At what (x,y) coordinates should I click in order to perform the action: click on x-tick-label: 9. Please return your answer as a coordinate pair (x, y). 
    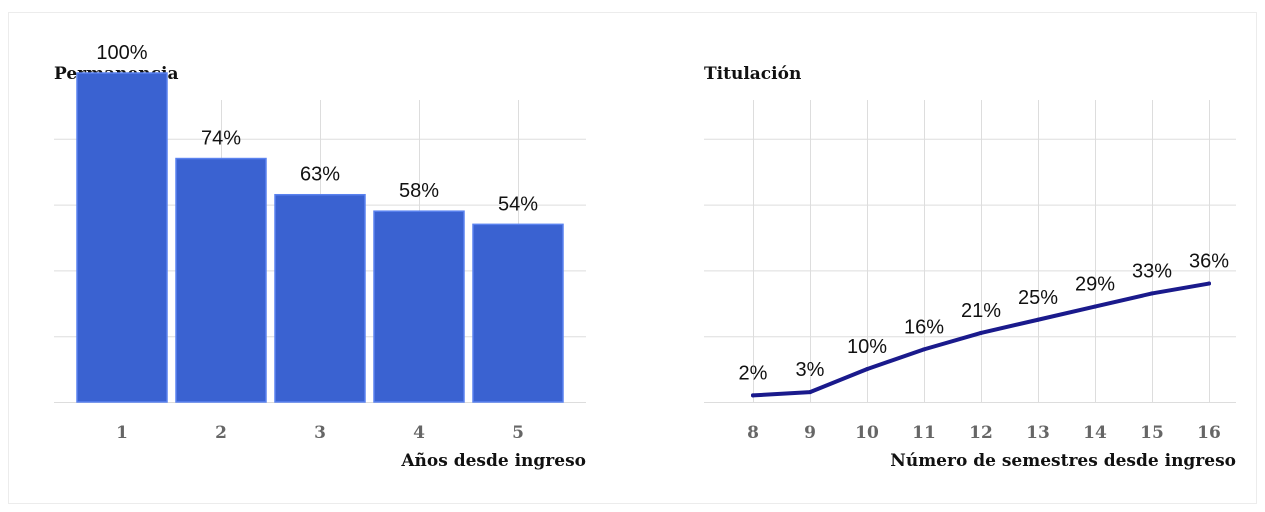
    Looking at the image, I should click on (810, 433).